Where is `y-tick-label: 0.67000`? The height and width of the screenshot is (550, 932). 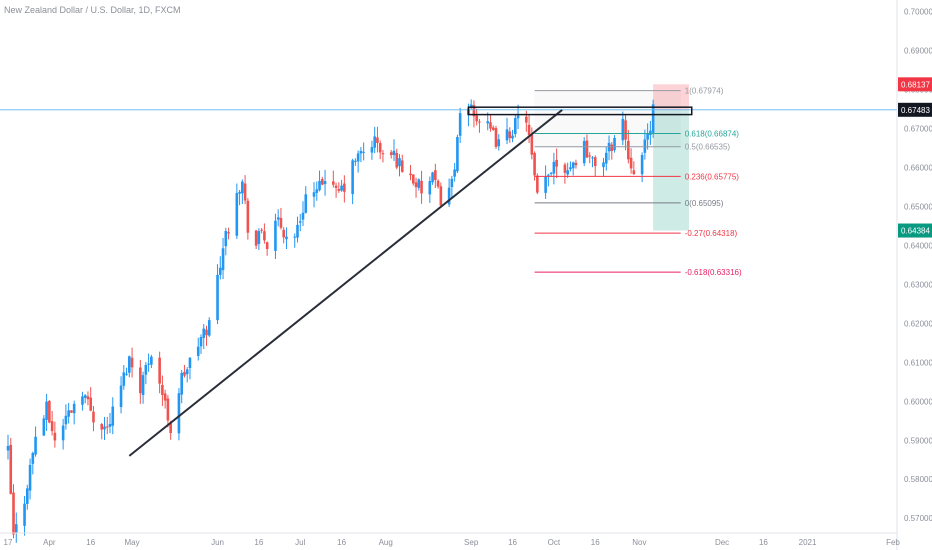
y-tick-label: 0.67000 is located at coordinates (918, 129).